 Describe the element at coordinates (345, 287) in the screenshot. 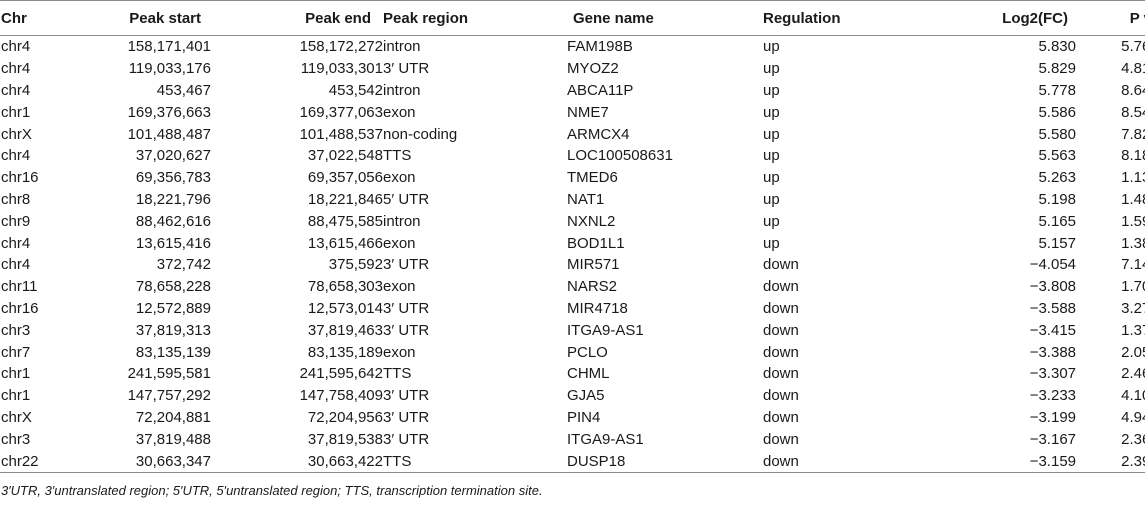

I see `cell-peak-end: 78,658,303` at that location.